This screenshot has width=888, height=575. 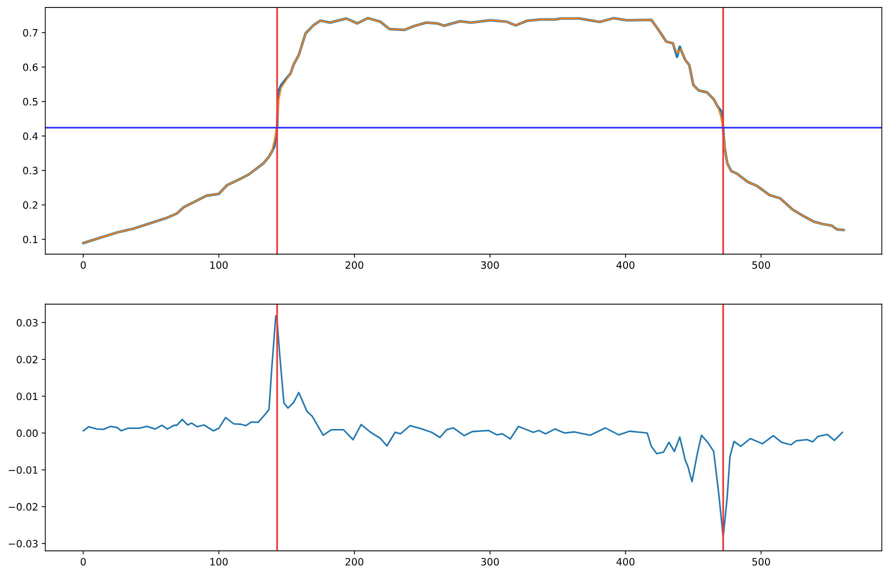 I want to click on y-tick-label: 0.3, so click(x=30, y=170).